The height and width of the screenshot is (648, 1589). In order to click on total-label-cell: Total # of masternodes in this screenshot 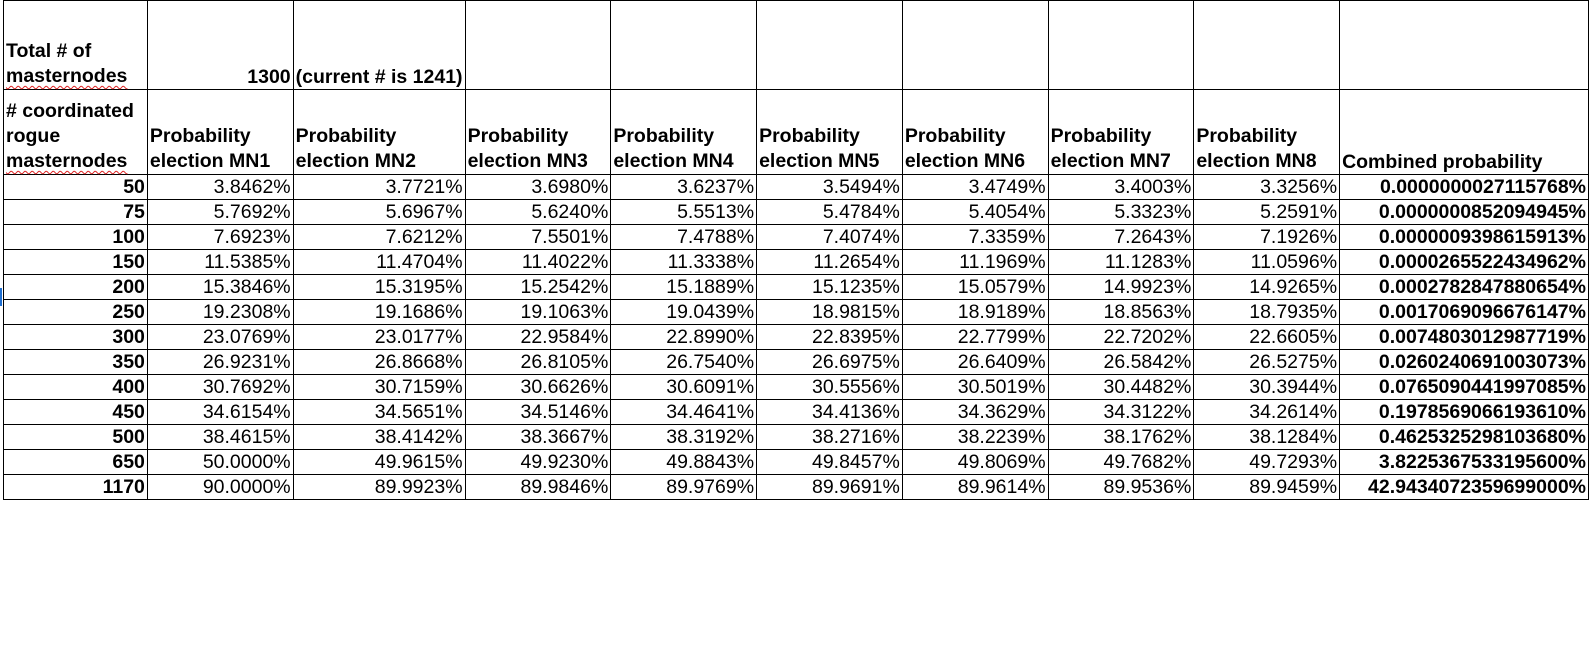, I will do `click(75, 45)`.